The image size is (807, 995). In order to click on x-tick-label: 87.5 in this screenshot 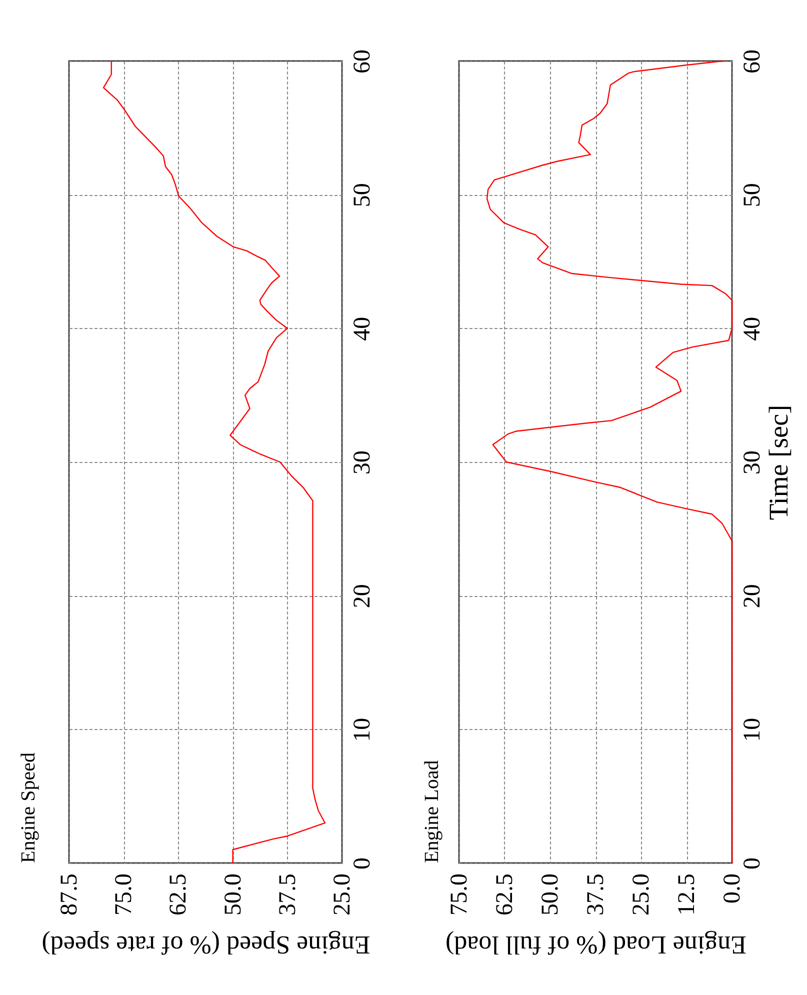, I will do `click(69, 895)`.